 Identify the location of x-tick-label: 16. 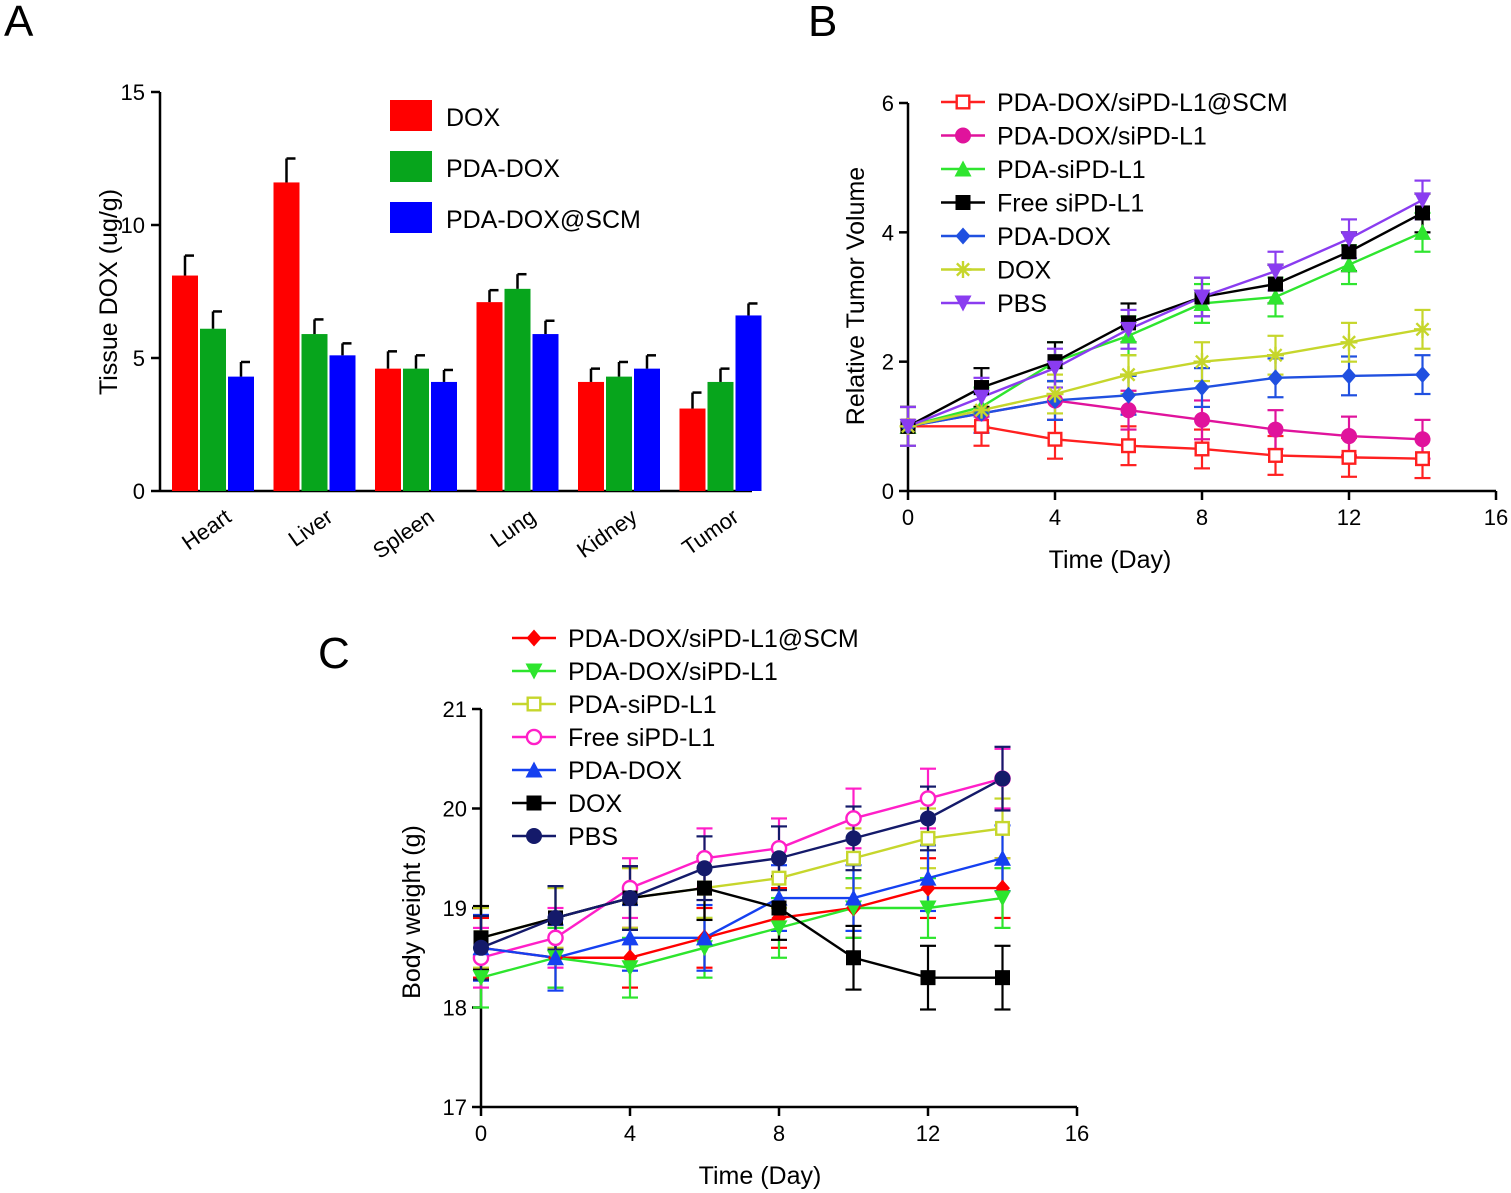
(1496, 517).